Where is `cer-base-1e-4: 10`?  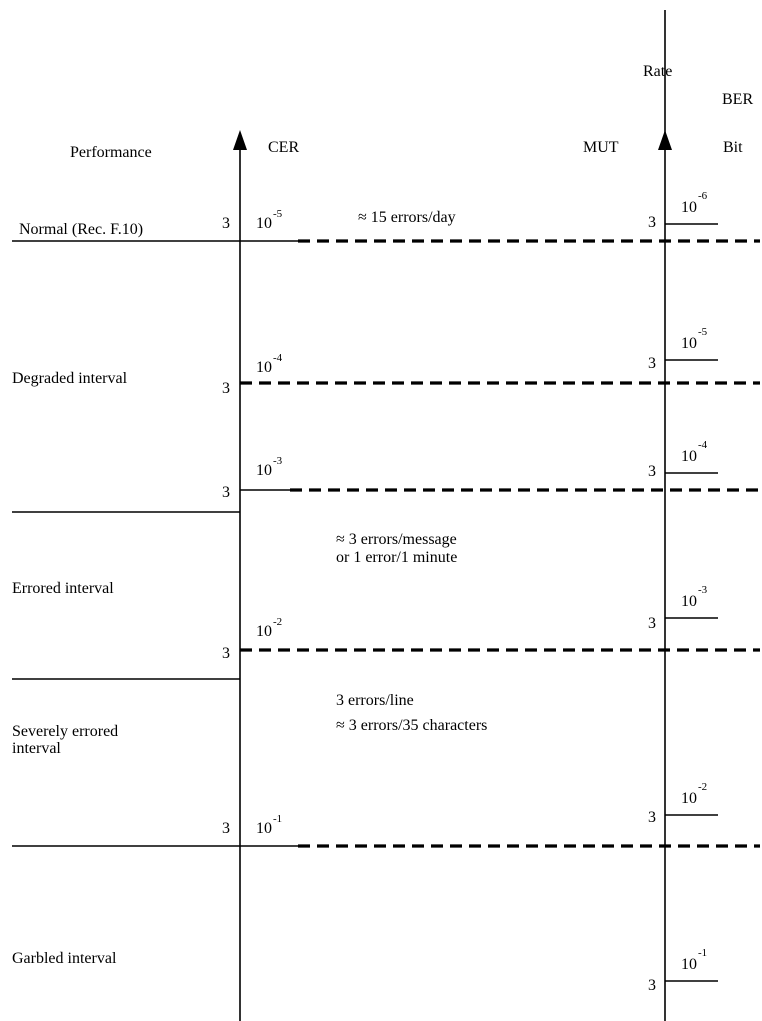
cer-base-1e-4: 10 is located at coordinates (264, 367).